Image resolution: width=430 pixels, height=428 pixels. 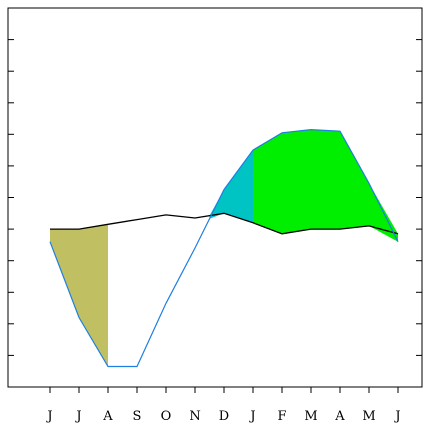 I want to click on shaded-region-teal, so click(x=231, y=186).